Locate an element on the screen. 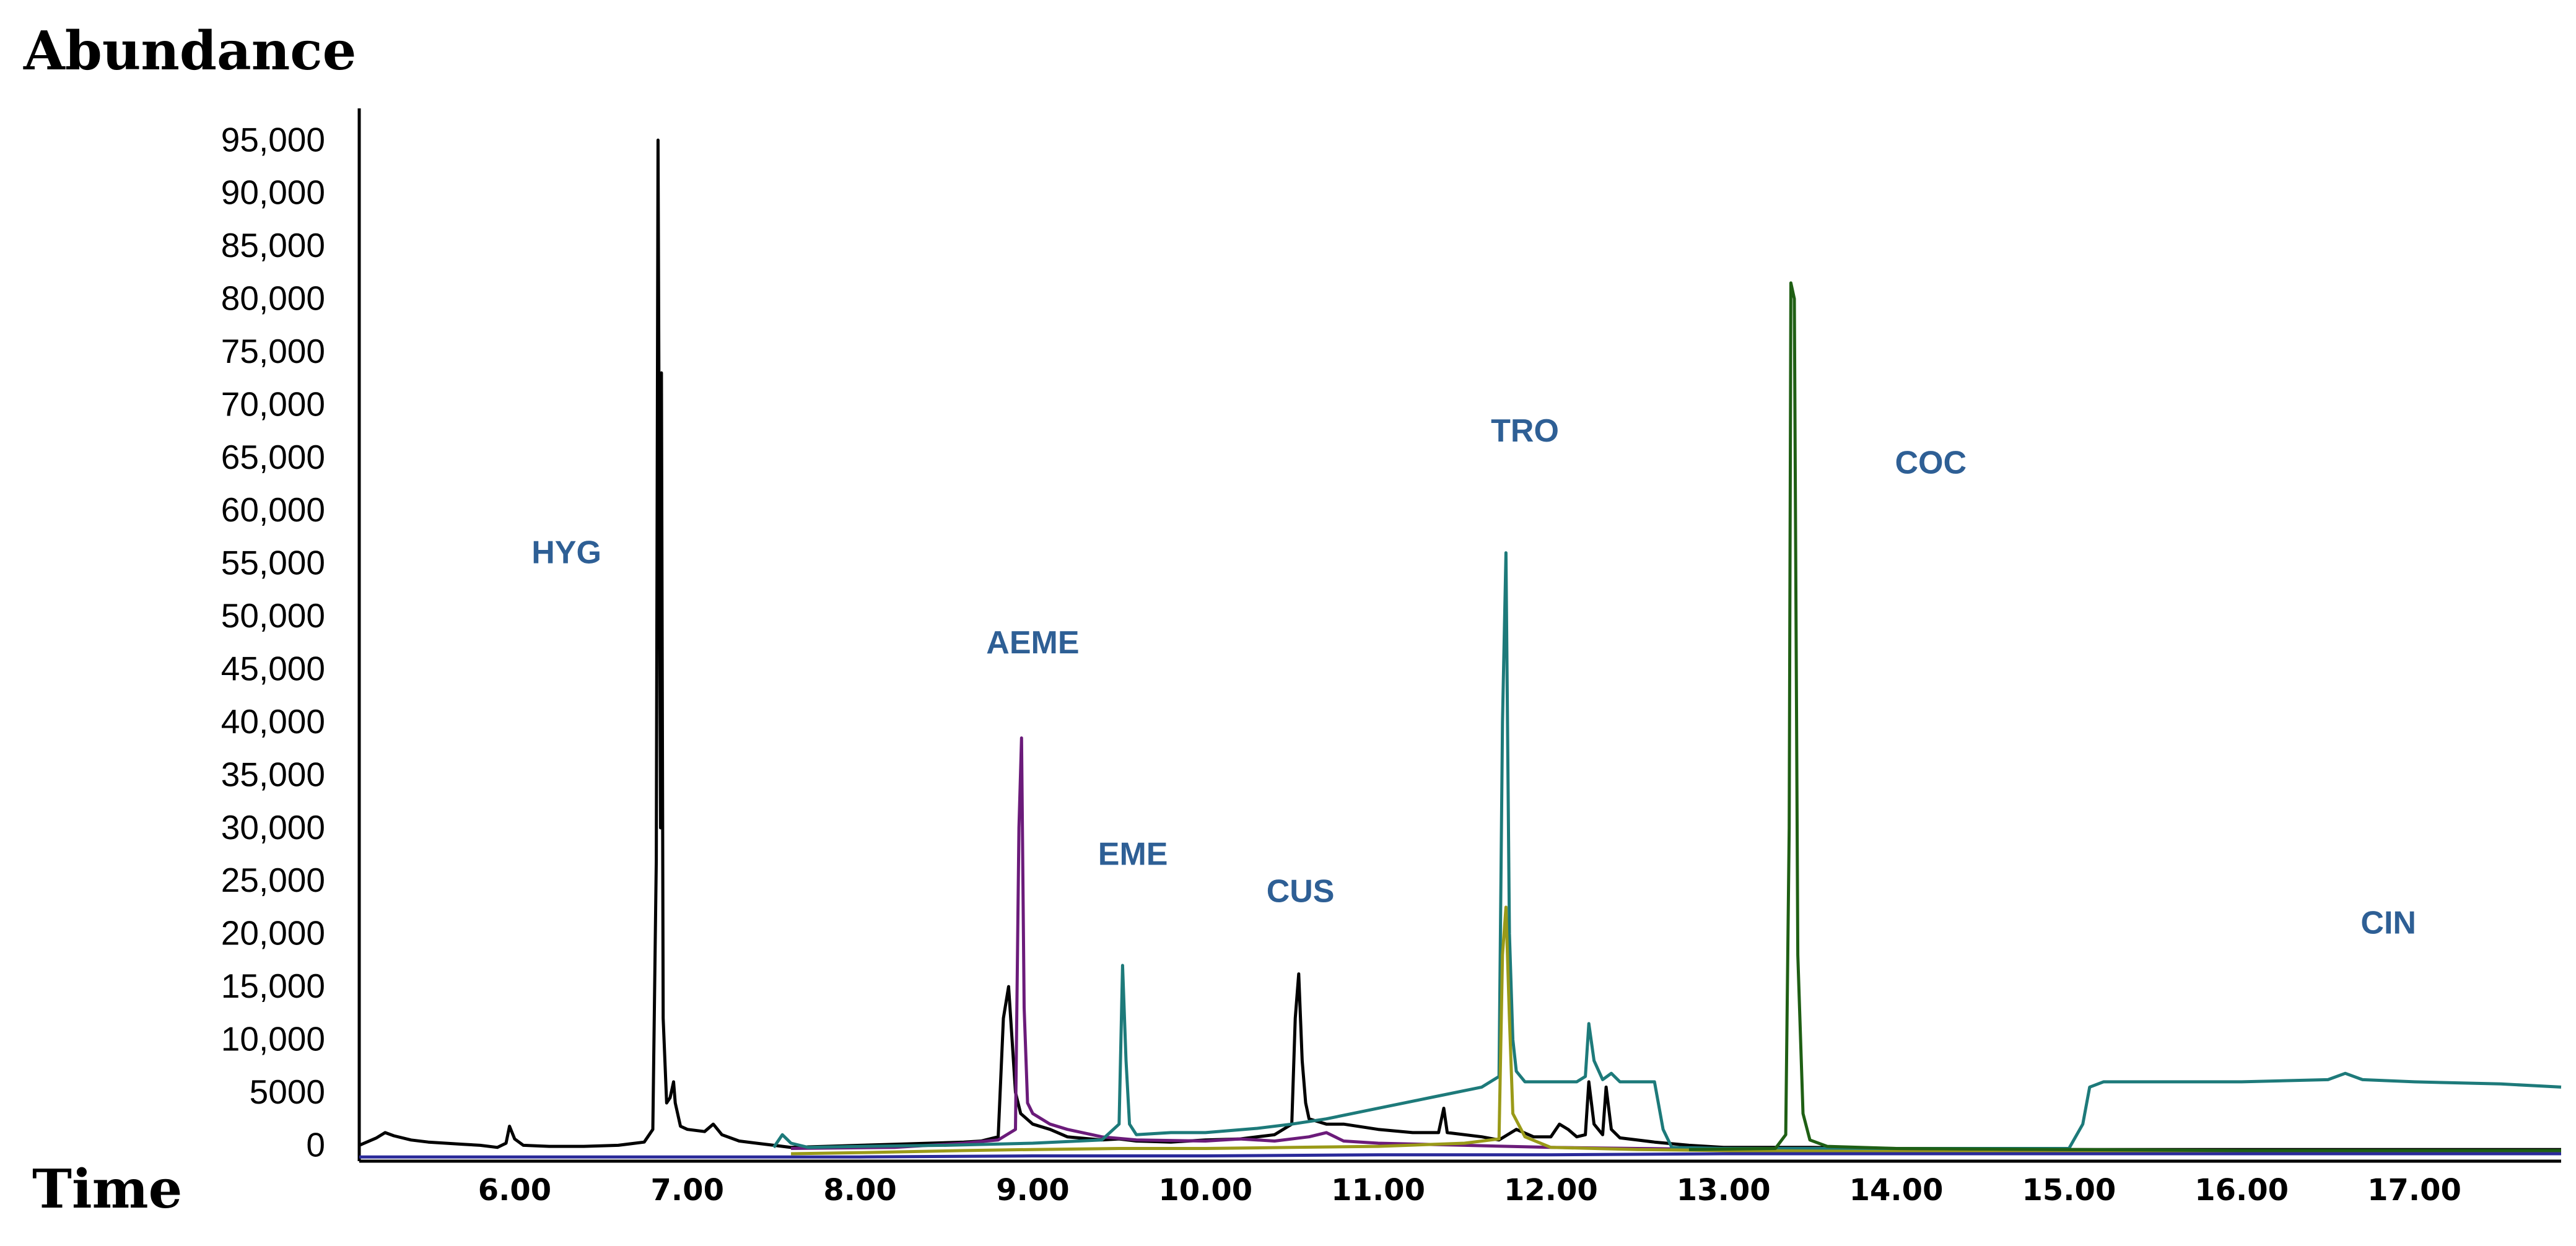 This screenshot has width=2576, height=1246. y-tick-label: 60,000 is located at coordinates (273, 509).